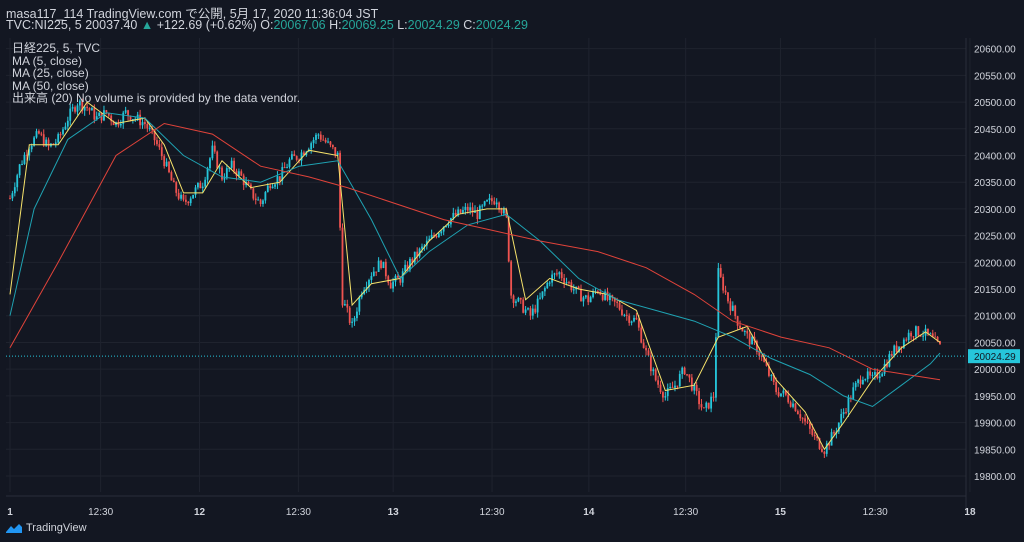  Describe the element at coordinates (47, 60) in the screenshot. I see `legend-ma5: MA (5, close)` at that location.